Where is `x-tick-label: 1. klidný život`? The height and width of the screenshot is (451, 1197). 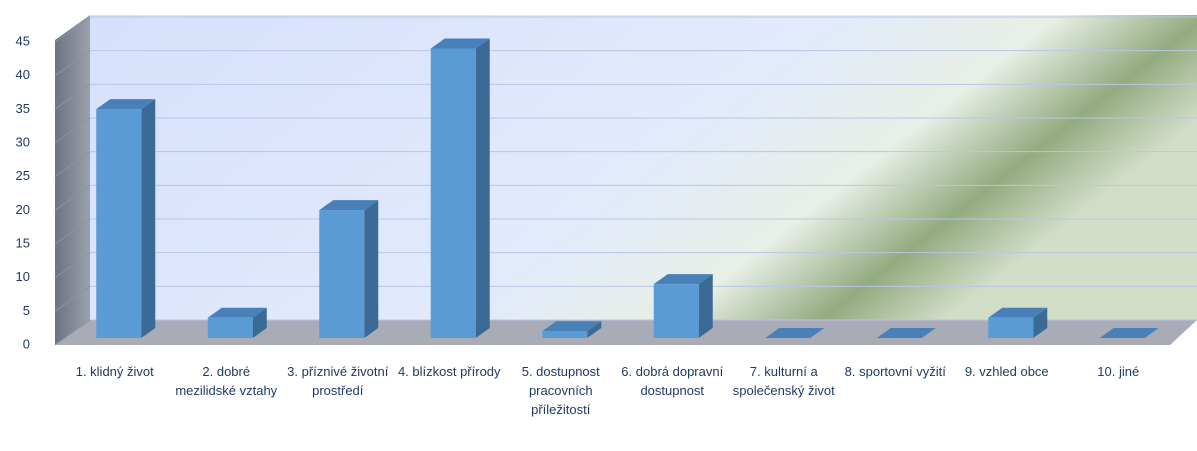 x-tick-label: 1. klidný život is located at coordinates (114, 371).